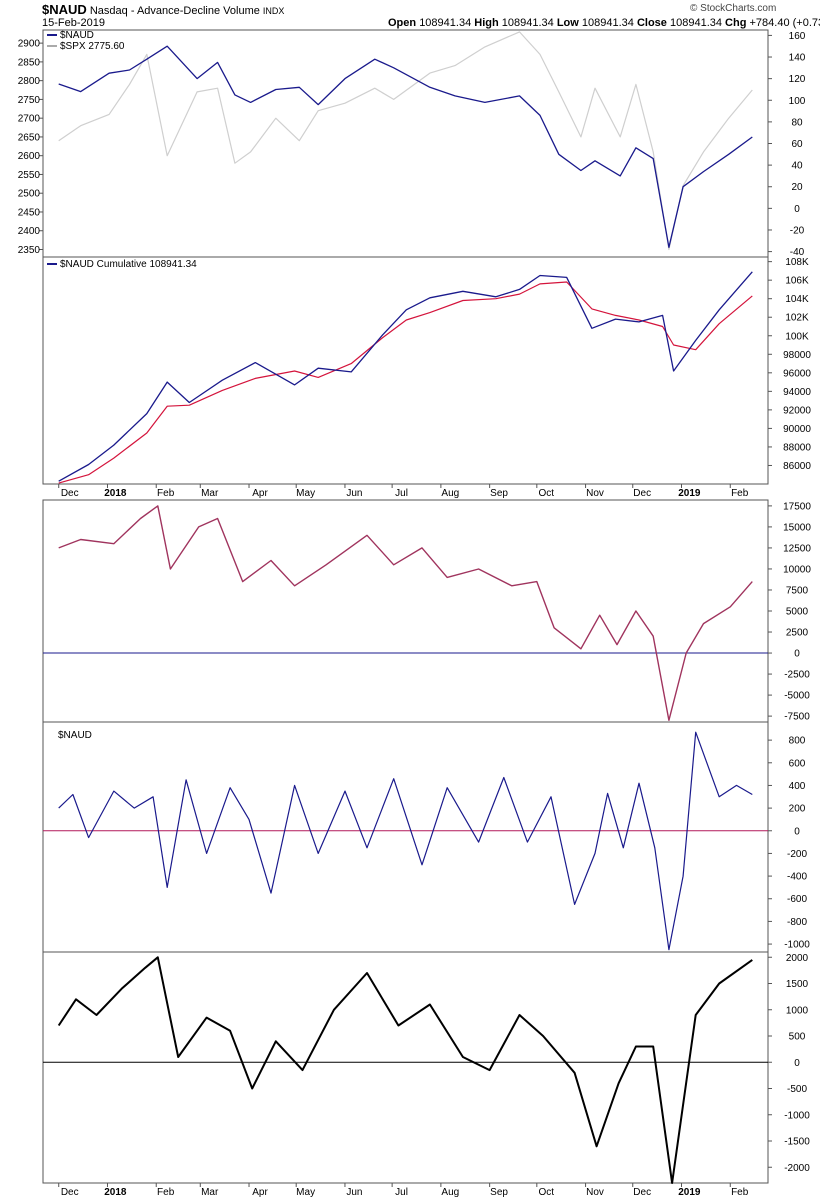 The image size is (820, 1200). What do you see at coordinates (797, 763) in the screenshot?
I see `naud-panel-axis-tick-label: 600` at bounding box center [797, 763].